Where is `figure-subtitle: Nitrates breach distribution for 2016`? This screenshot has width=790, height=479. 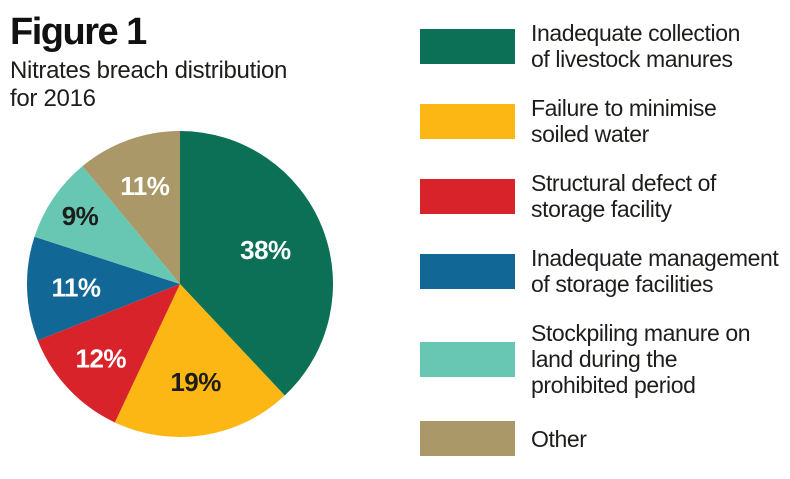
figure-subtitle: Nitrates breach distribution for 2016 is located at coordinates (149, 84).